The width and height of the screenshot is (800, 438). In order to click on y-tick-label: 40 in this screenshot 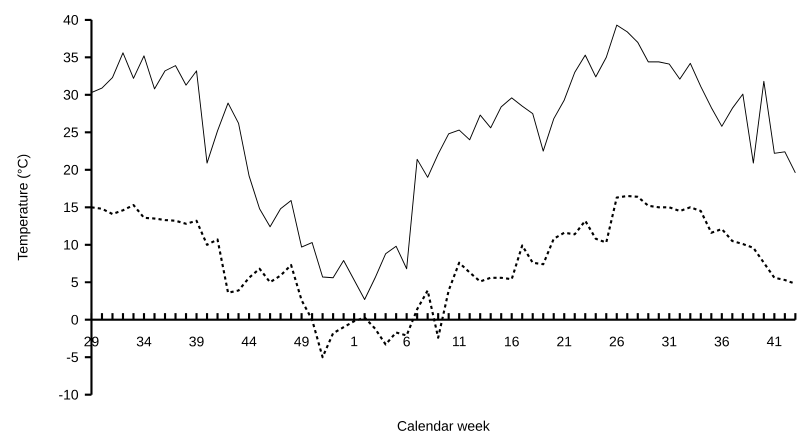, I will do `click(70, 19)`.